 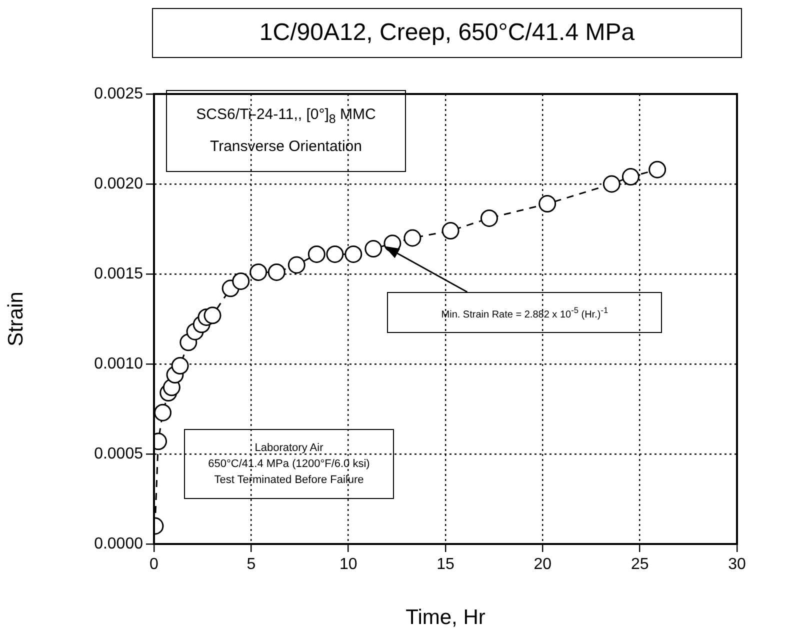 I want to click on chart-title: 1C/90A12, Creep, 650°C/41.4 MPa, so click(x=447, y=33).